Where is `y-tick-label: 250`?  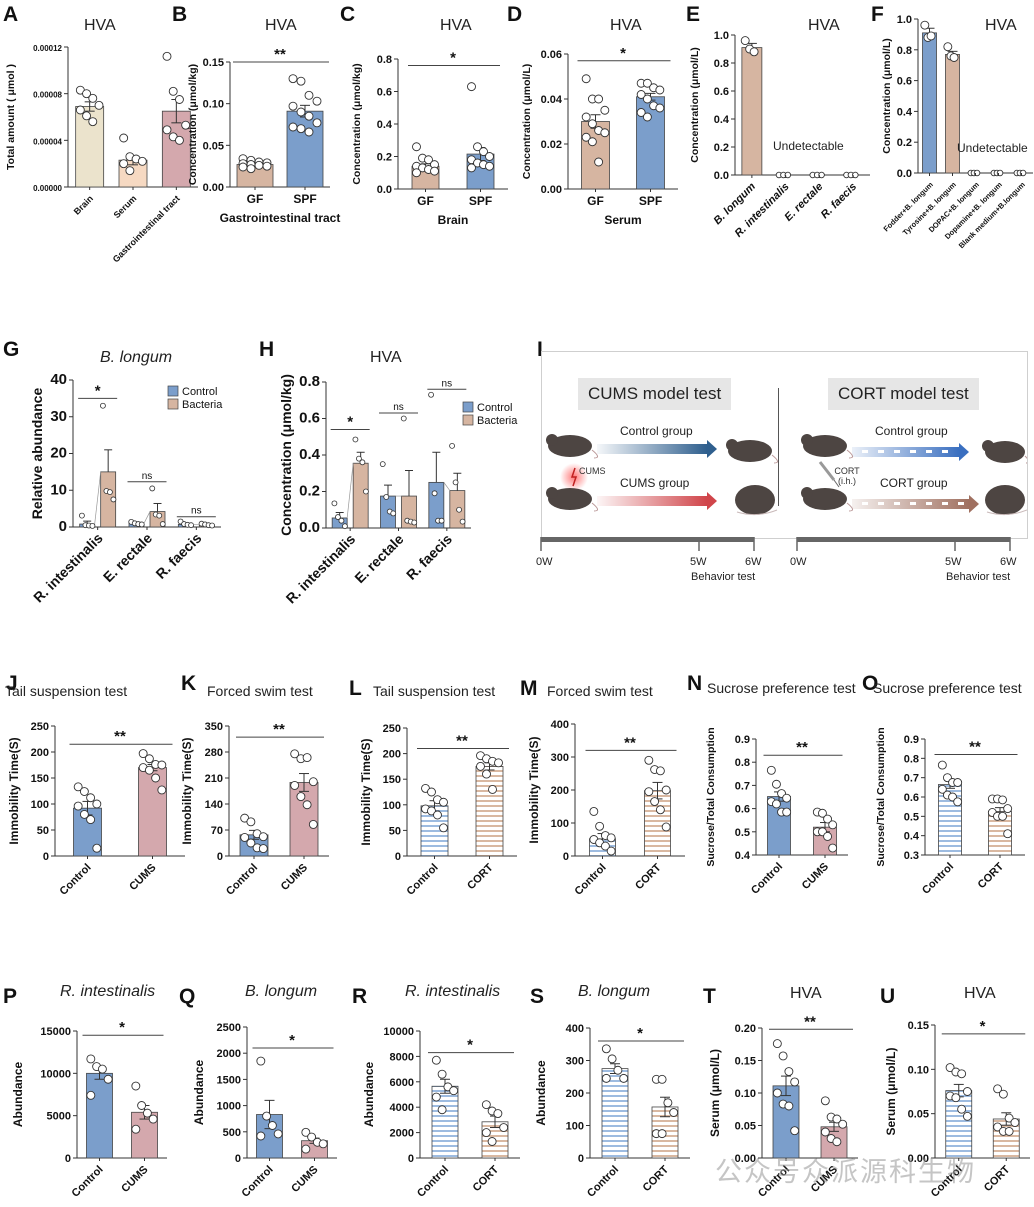
y-tick-label: 250 is located at coordinates (392, 729).